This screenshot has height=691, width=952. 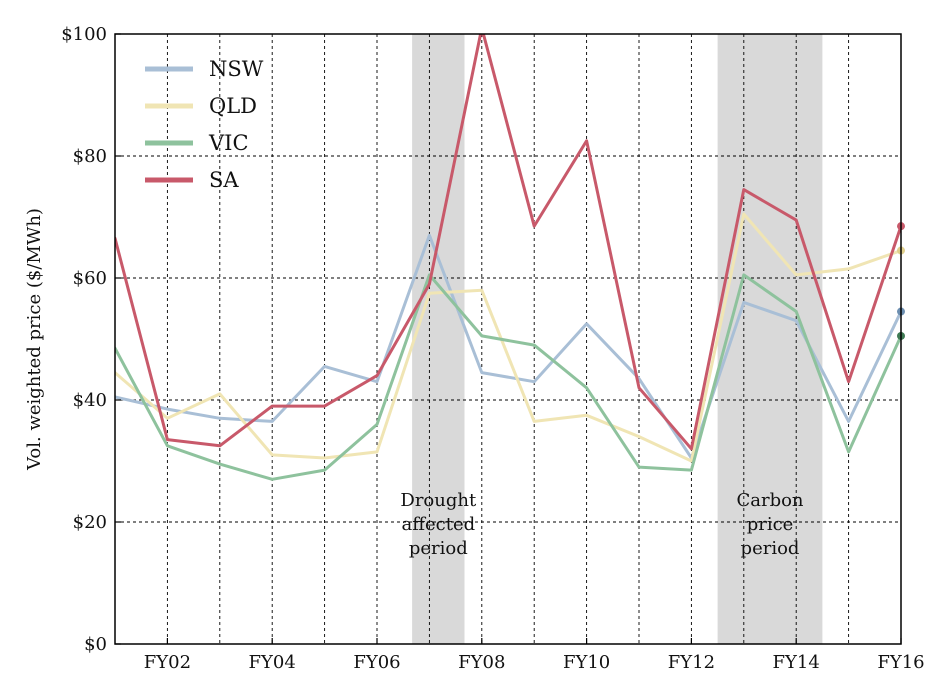 What do you see at coordinates (376, 662) in the screenshot?
I see `x-tick-label: FY06` at bounding box center [376, 662].